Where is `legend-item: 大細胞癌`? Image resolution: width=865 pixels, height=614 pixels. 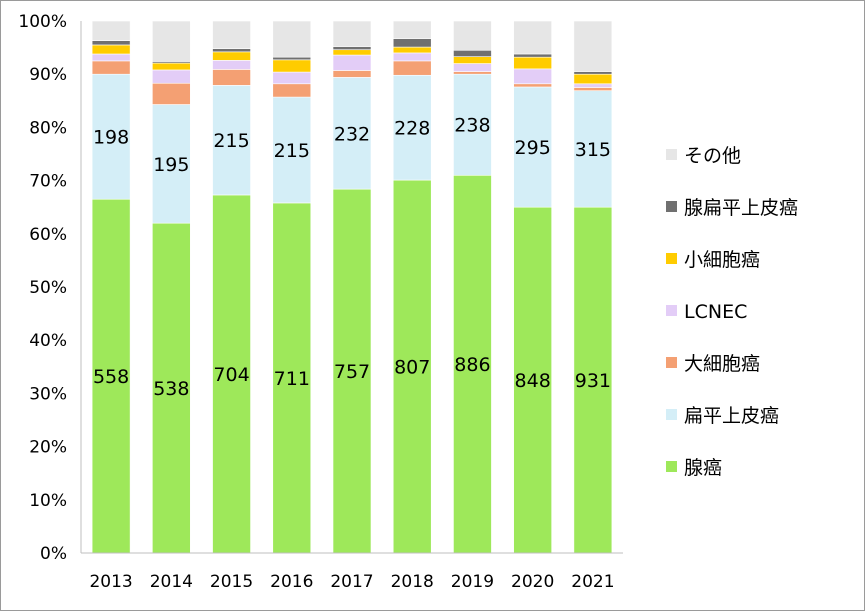 legend-item: 大細胞癌 is located at coordinates (713, 364).